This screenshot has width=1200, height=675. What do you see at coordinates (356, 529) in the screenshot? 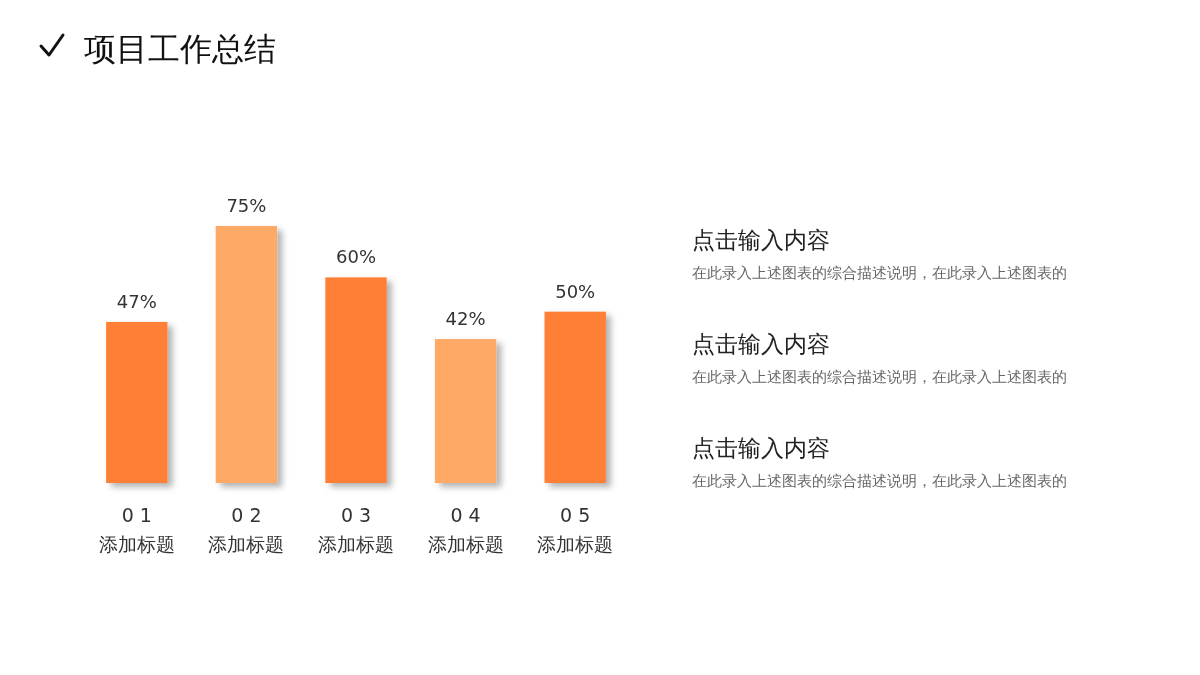
I see `x-tick-label: 0 3 添加标题` at bounding box center [356, 529].